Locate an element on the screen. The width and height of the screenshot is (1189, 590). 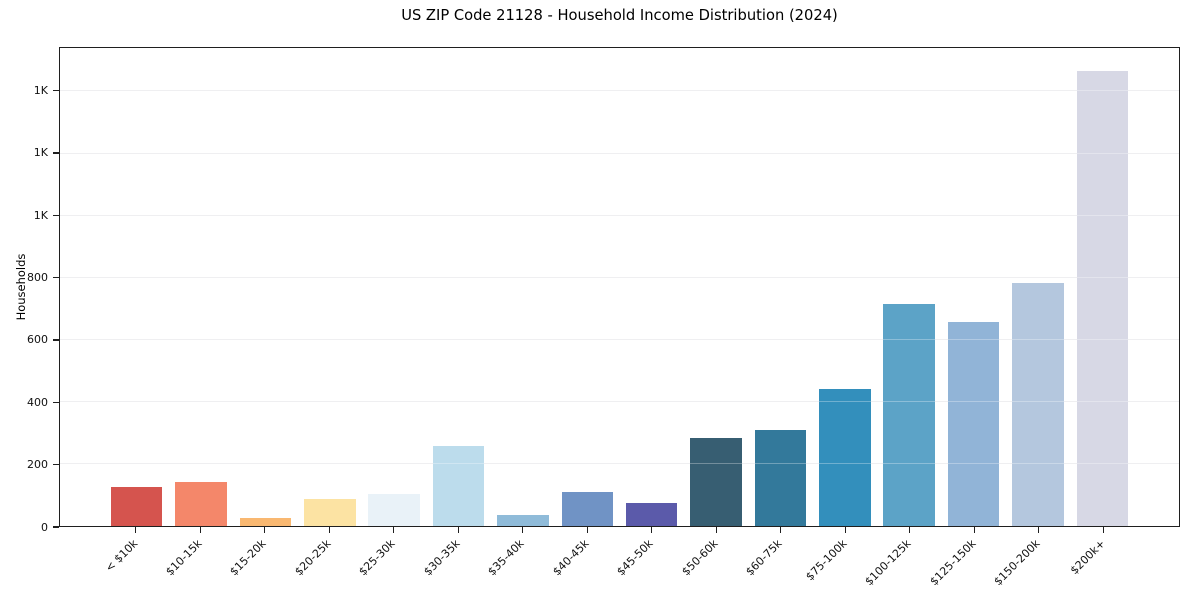
x-tick-label: $40-45k is located at coordinates (571, 558).